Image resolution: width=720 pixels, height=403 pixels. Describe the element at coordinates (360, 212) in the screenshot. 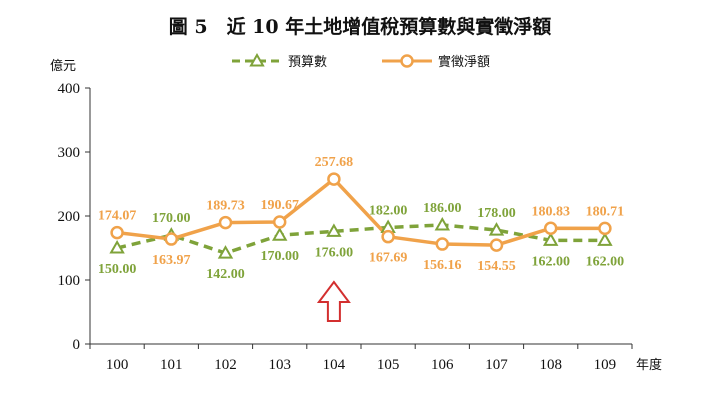

I see `series-line-actual` at that location.